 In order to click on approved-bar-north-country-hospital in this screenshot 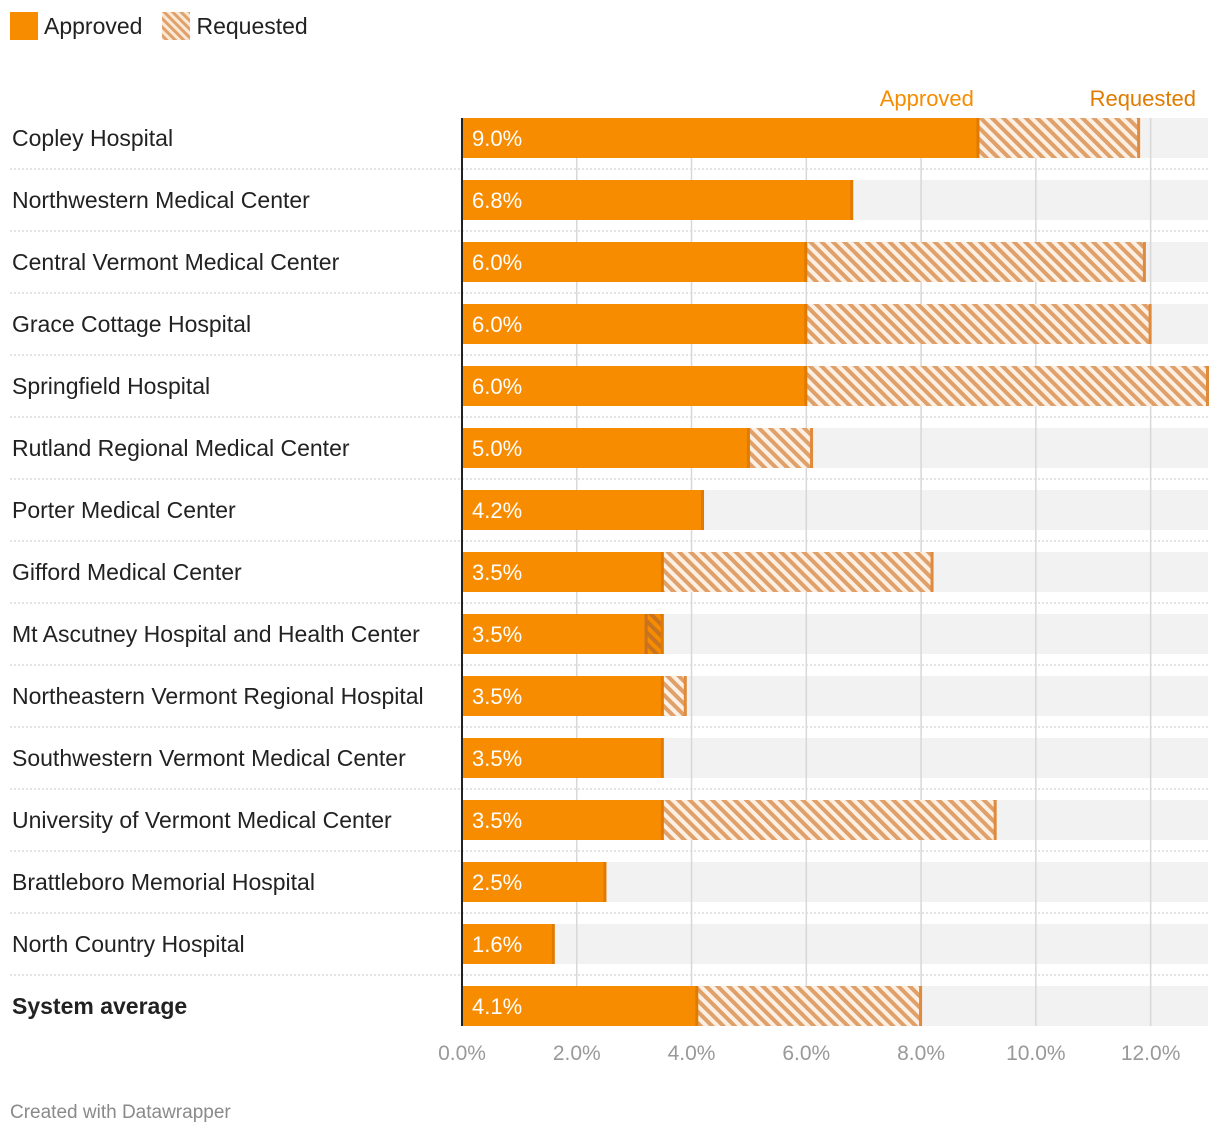, I will do `click(508, 944)`.